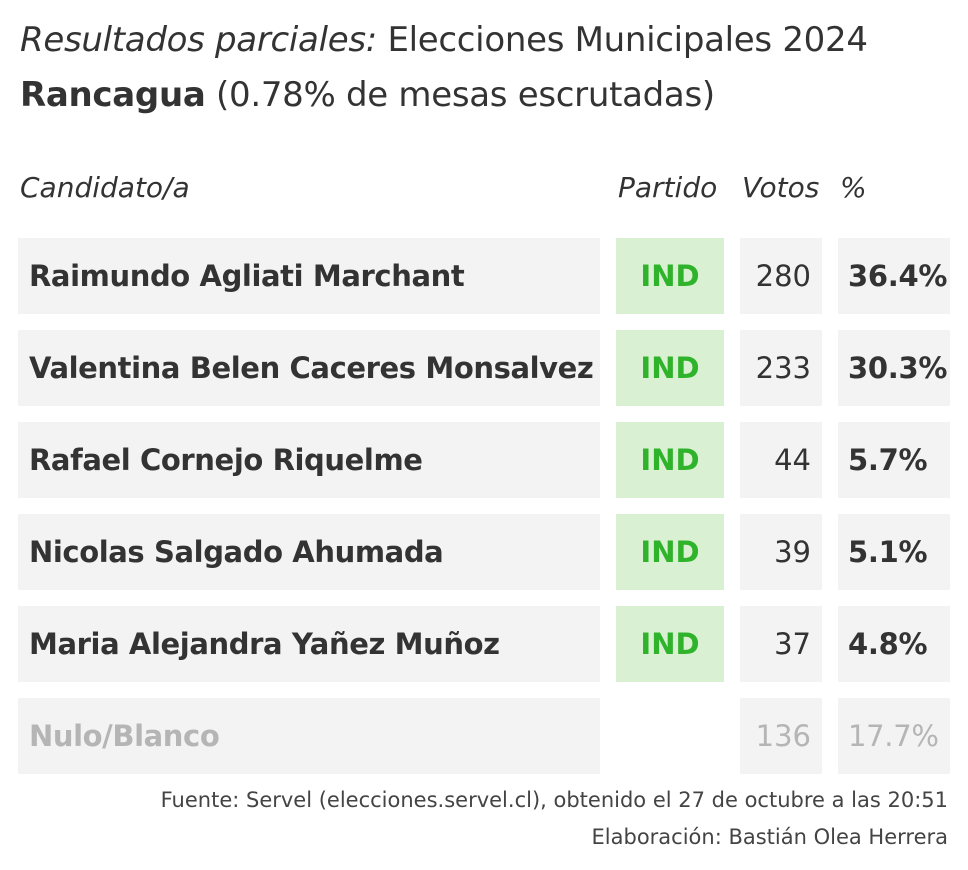 Image resolution: width=968 pixels, height=870 pixels. Describe the element at coordinates (668, 187) in the screenshot. I see `column-header-party: Partido` at that location.